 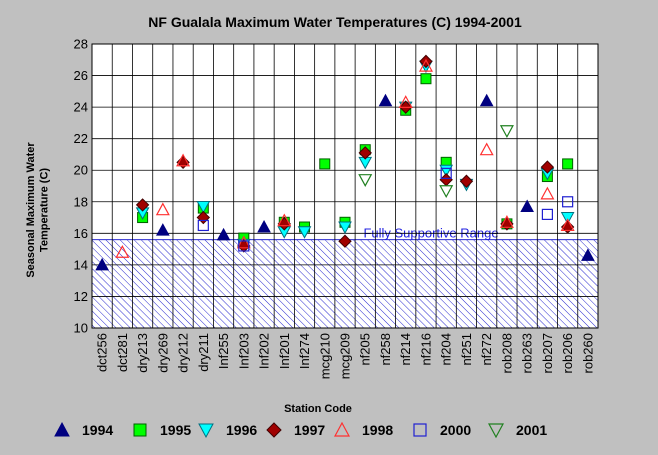 What do you see at coordinates (385, 100) in the screenshot?
I see `point-1994-nf258` at bounding box center [385, 100].